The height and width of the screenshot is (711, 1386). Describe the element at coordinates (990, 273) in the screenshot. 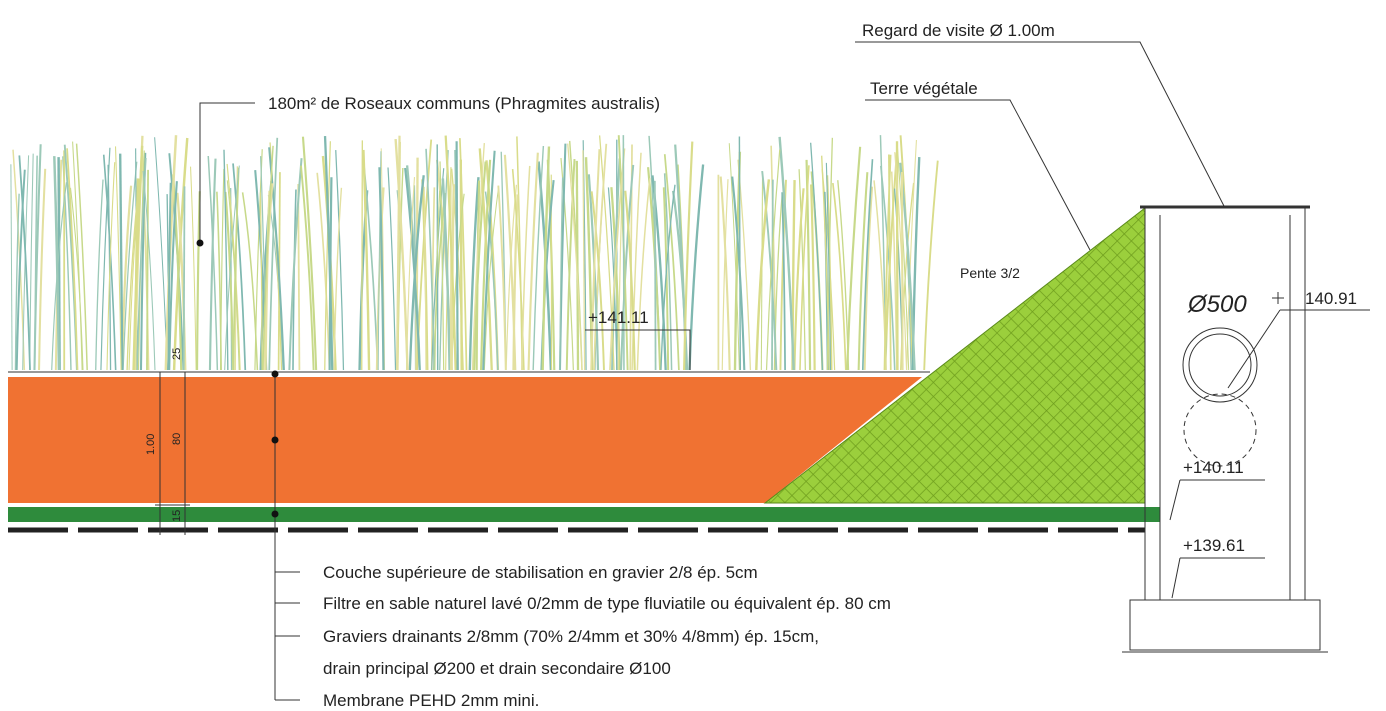

I see `slope-label: Pente 3/2` at that location.